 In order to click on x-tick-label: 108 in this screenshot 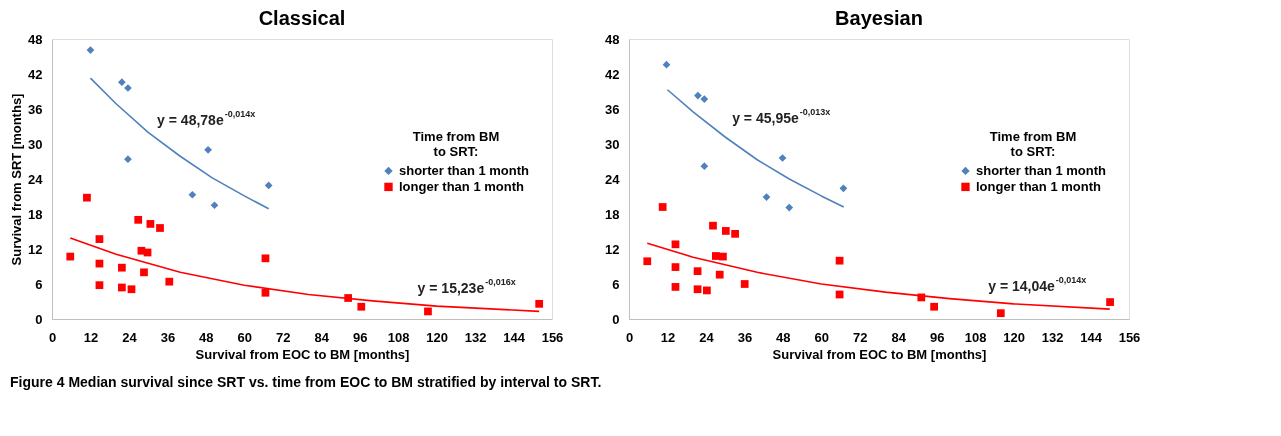, I will do `click(398, 337)`.